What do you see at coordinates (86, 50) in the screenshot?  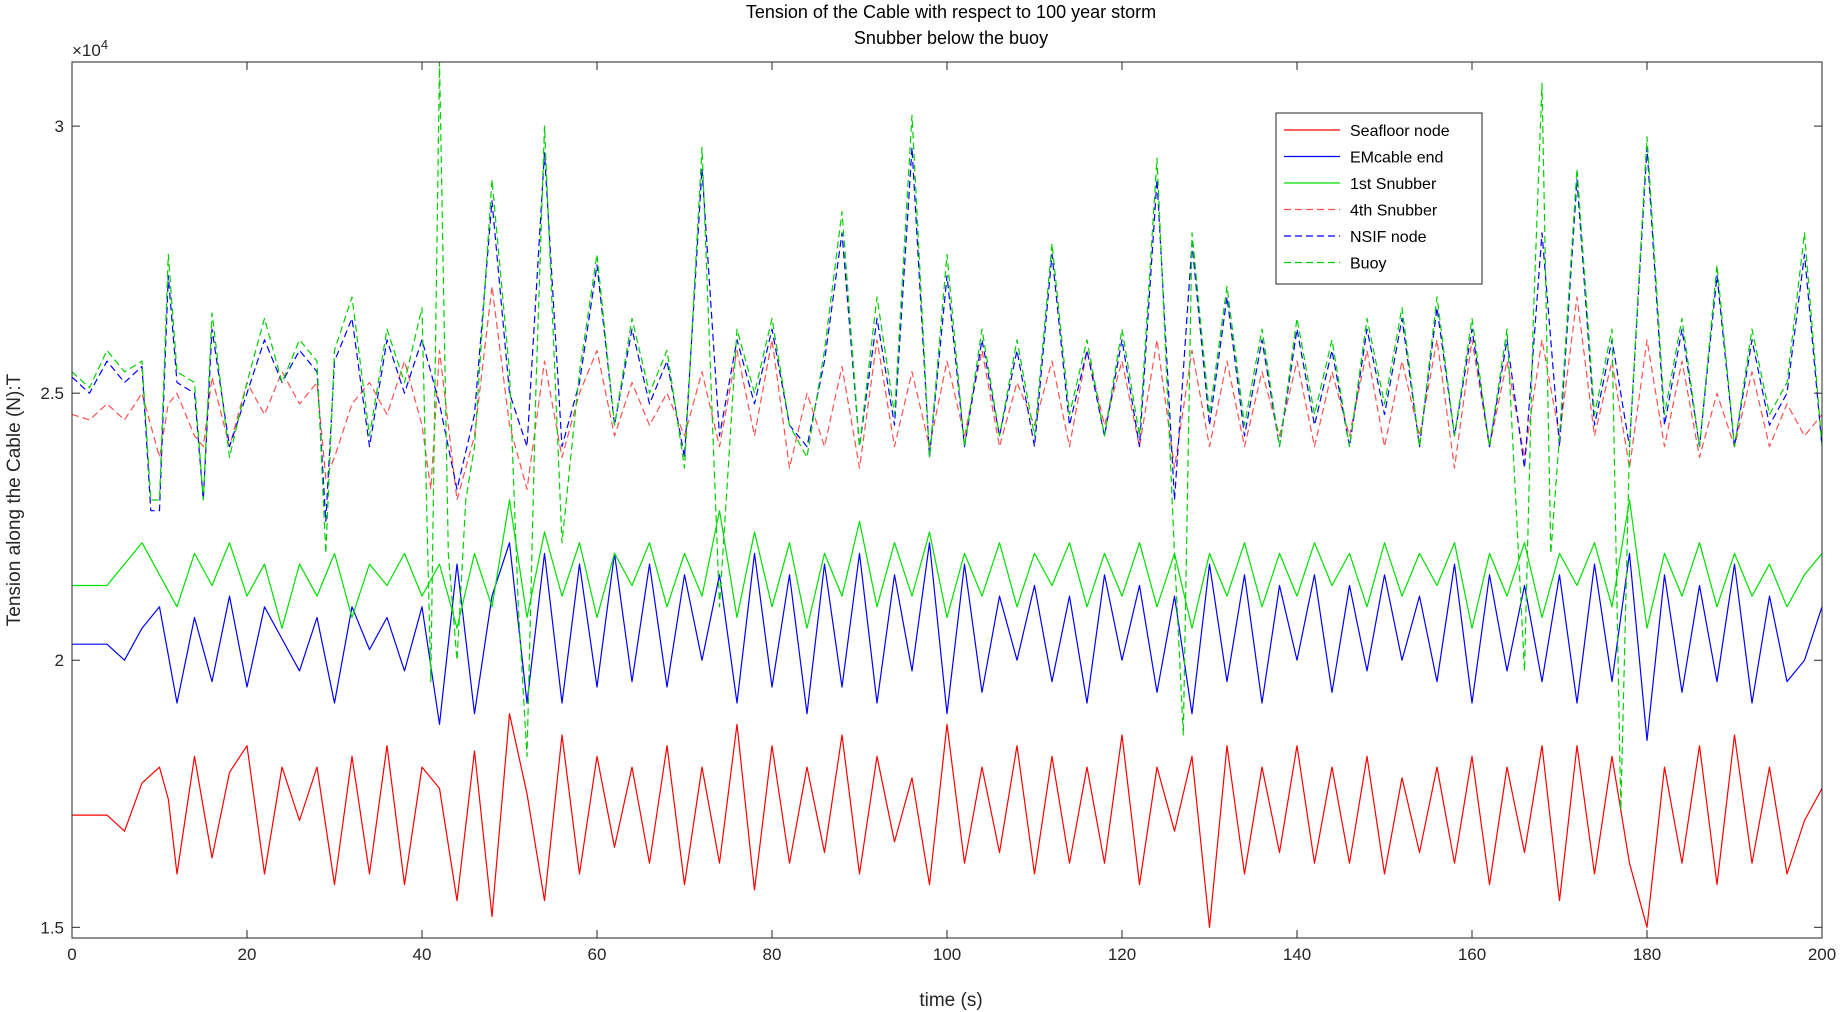 I see `y-exponent-base: ×10` at bounding box center [86, 50].